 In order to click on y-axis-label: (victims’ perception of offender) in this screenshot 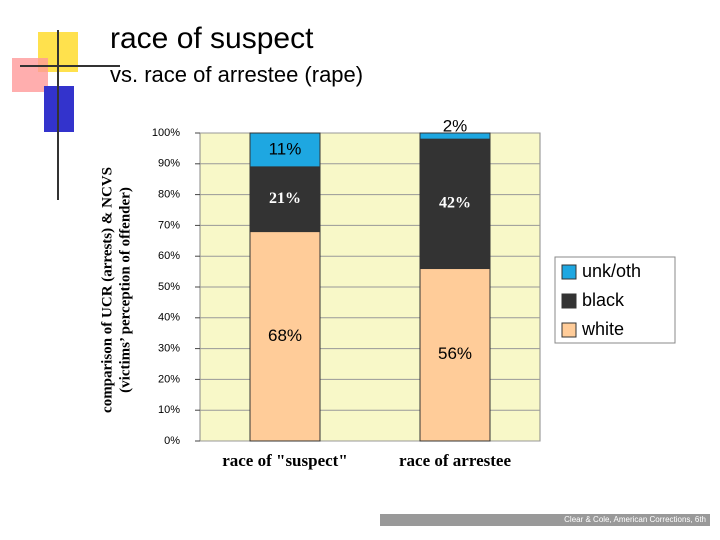, I will do `click(125, 290)`.